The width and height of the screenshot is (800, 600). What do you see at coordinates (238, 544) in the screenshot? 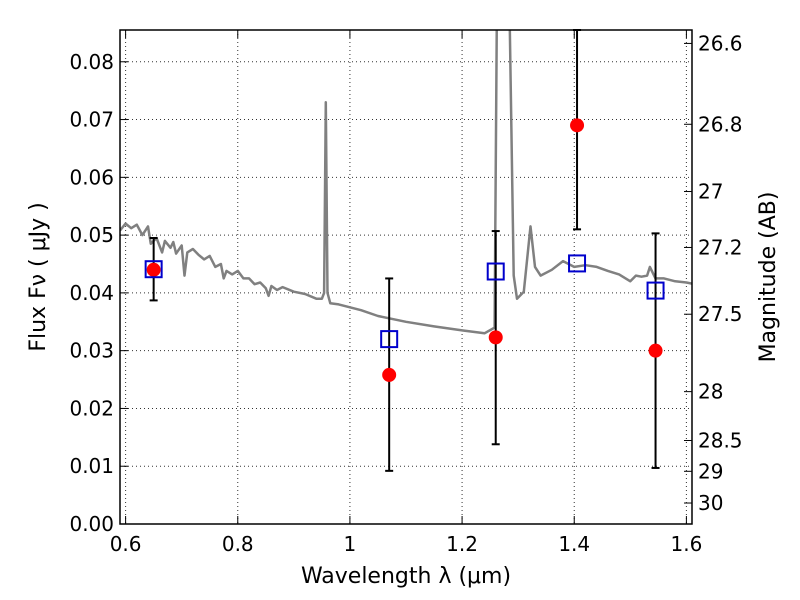
I see `x-tick-label: 0.8` at bounding box center [238, 544].